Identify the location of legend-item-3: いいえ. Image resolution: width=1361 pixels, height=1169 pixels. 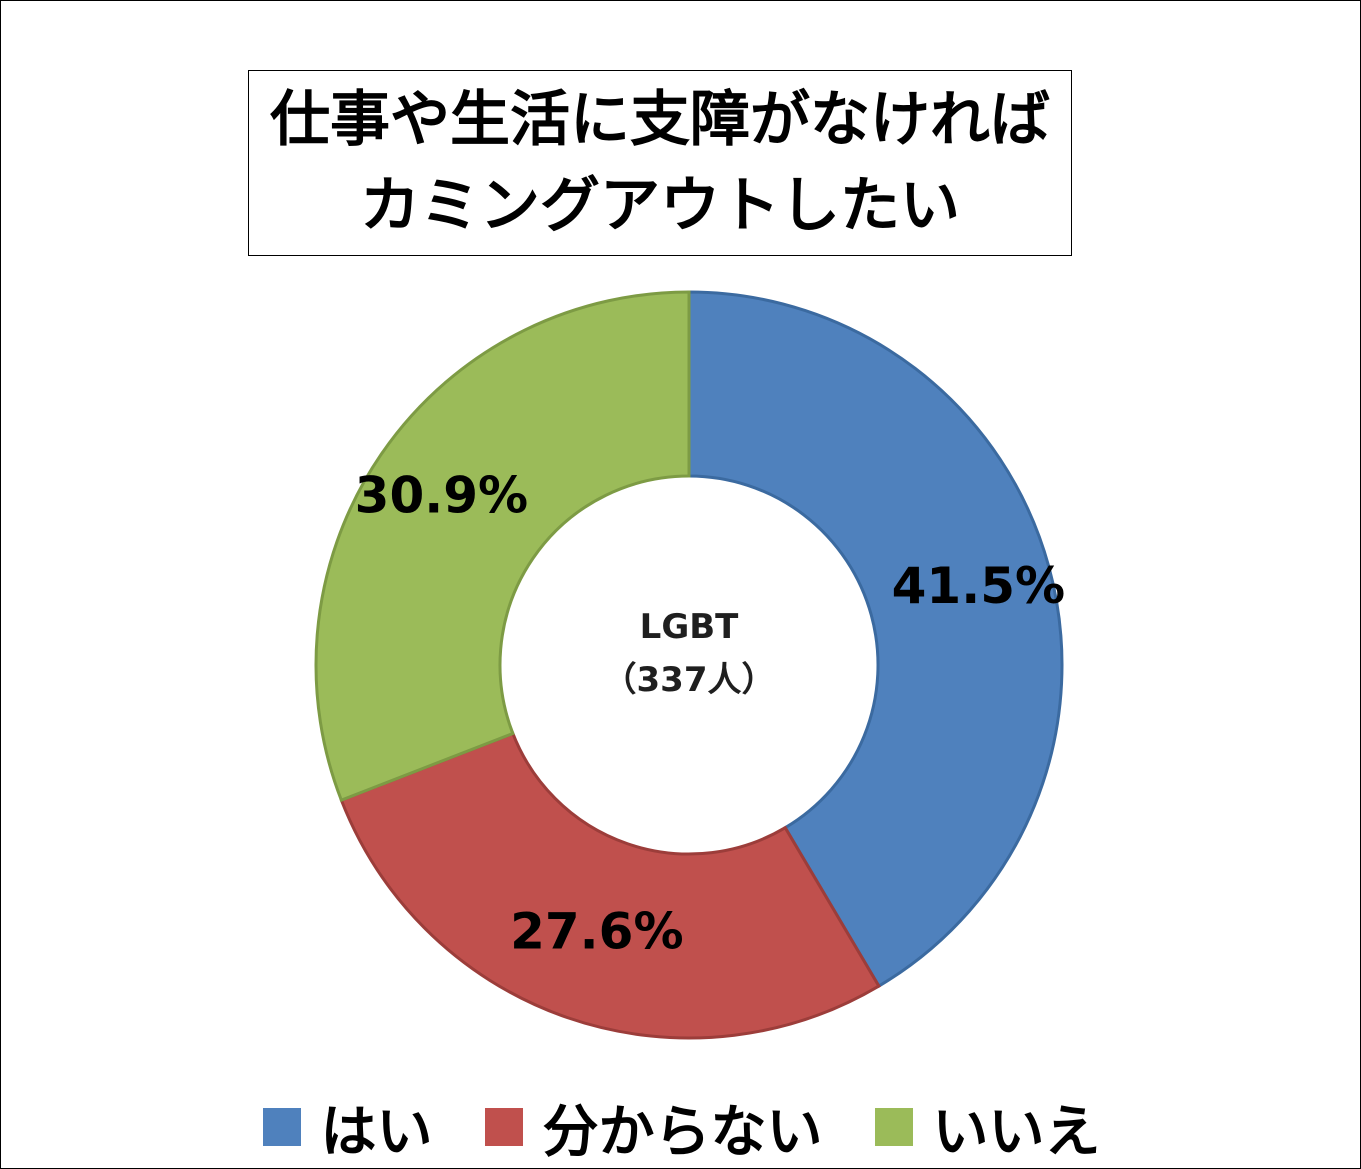
(987, 1127).